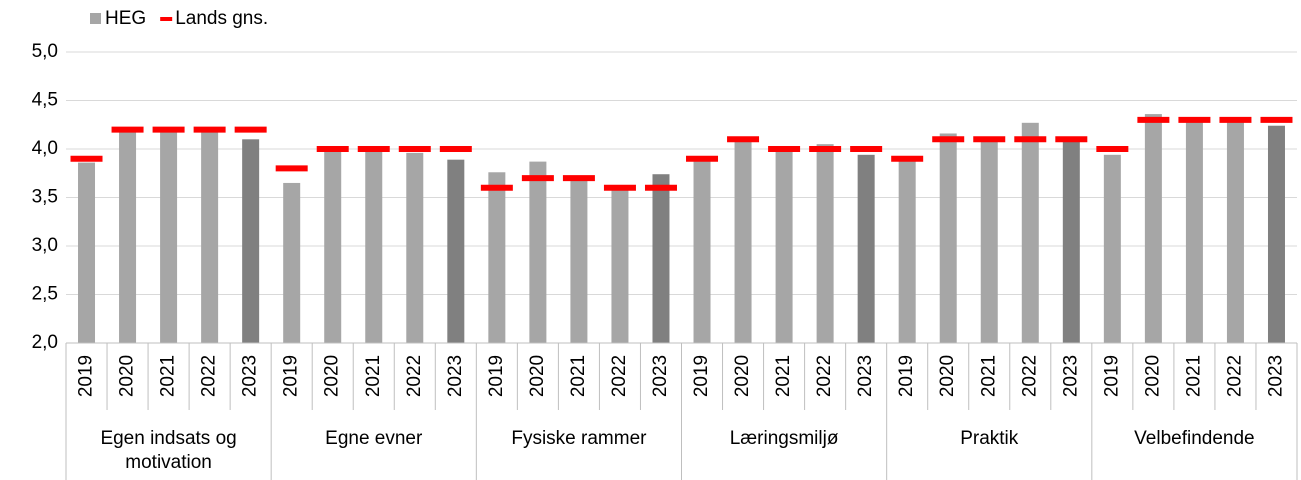 This screenshot has height=480, width=1301. I want to click on group-label-box: Egne evner, so click(374, 438).